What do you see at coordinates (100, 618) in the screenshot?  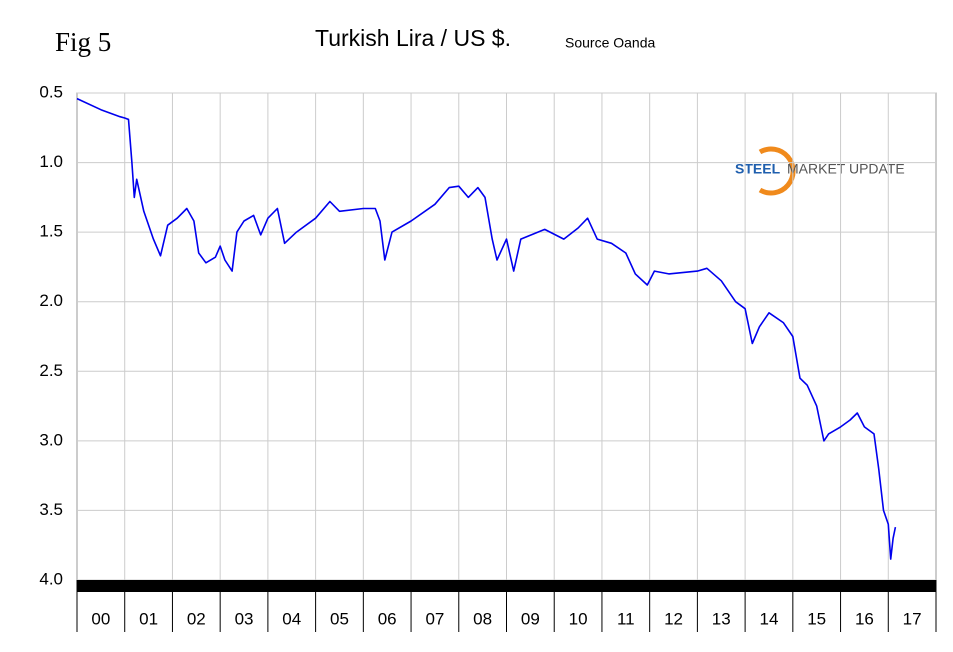 I see `x-tick-label: 00` at bounding box center [100, 618].